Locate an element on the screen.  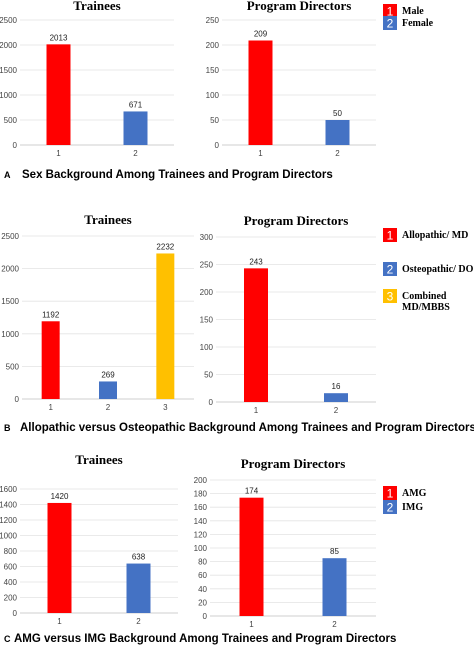
legend-text: Allopathic/ MD is located at coordinates (435, 235).